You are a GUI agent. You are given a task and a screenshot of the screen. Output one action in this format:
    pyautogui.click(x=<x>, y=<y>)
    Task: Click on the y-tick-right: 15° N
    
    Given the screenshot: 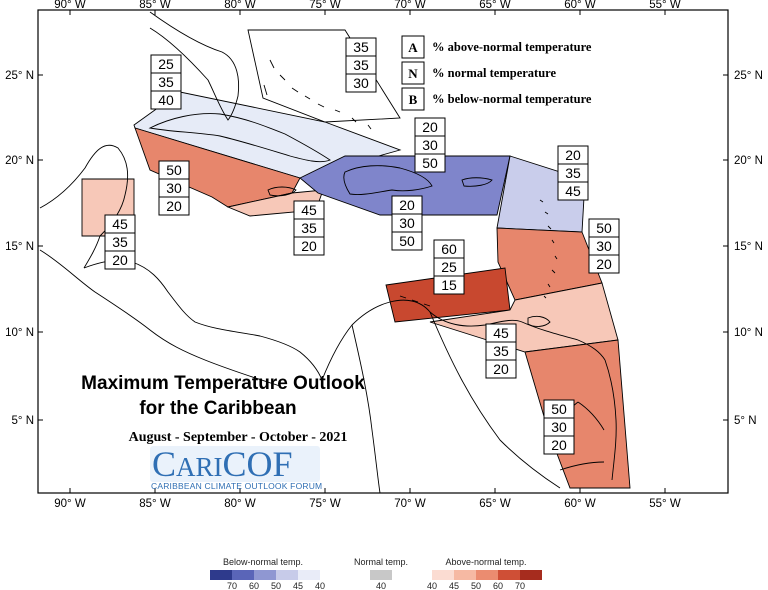 What is the action you would take?
    pyautogui.click(x=748, y=247)
    